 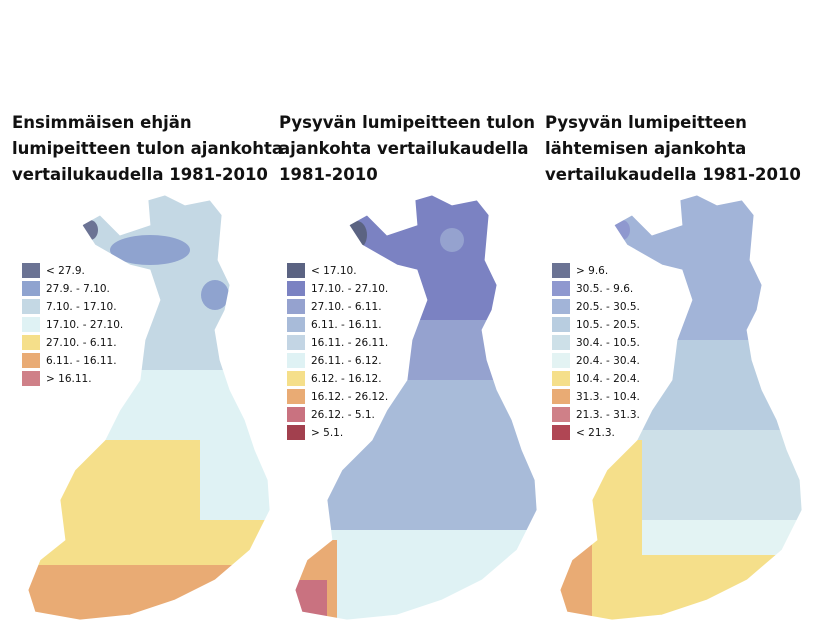 What do you see at coordinates (334, 271) in the screenshot?
I see `legend-label: < 17.10.` at bounding box center [334, 271].